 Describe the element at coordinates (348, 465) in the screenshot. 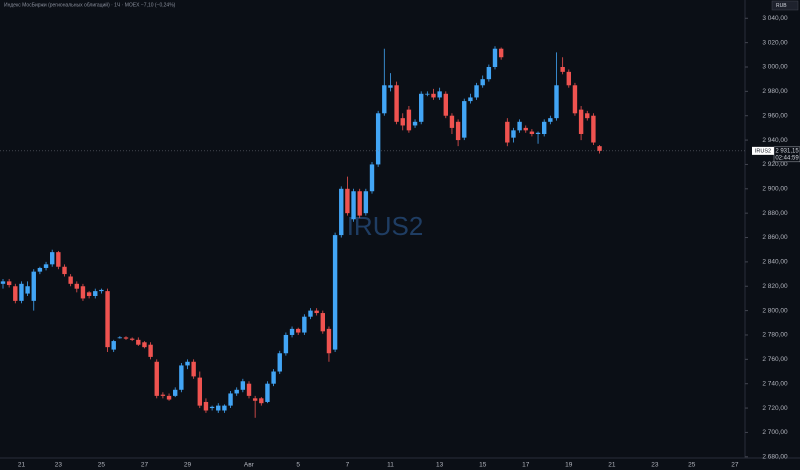

I see `x-tick-label: 7` at that location.